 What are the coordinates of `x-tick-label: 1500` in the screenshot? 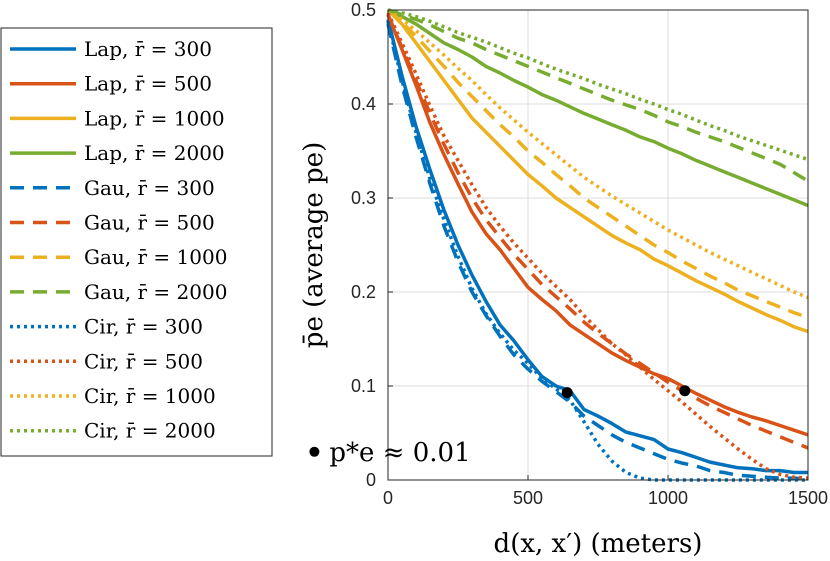 It's located at (808, 498).